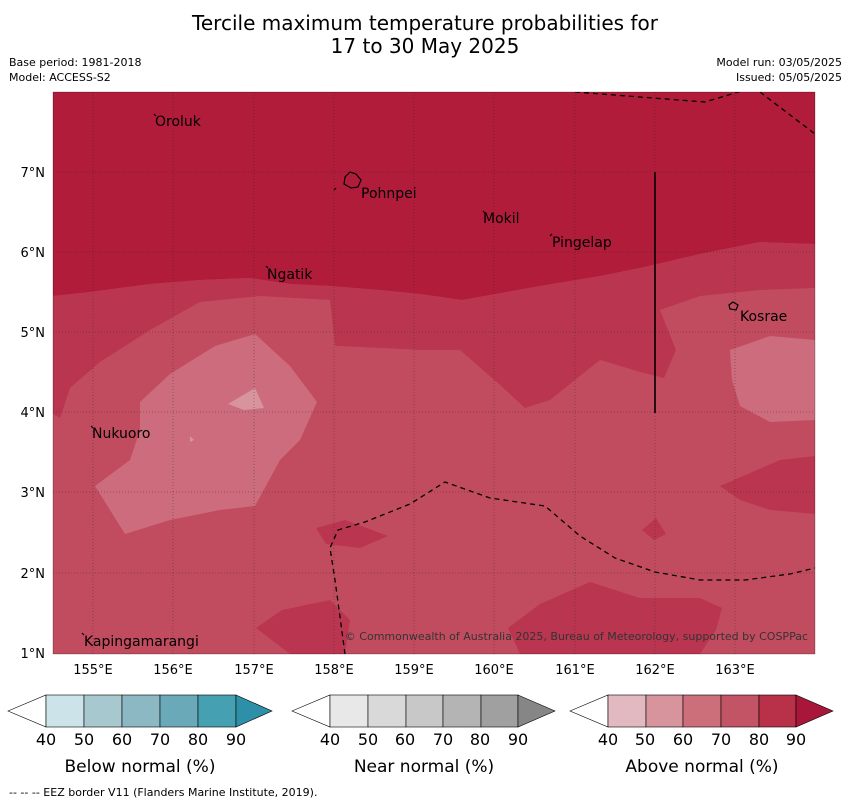 This screenshot has width=850, height=804. What do you see at coordinates (33, 253) in the screenshot?
I see `lat-6: 6°N` at bounding box center [33, 253].